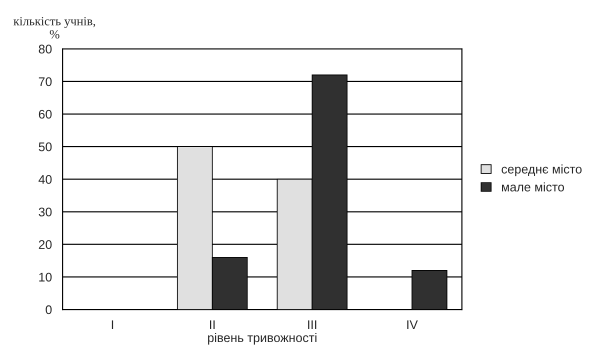 This screenshot has width=596, height=362. What do you see at coordinates (45, 147) in the screenshot?
I see `y-tick-label: 50` at bounding box center [45, 147].